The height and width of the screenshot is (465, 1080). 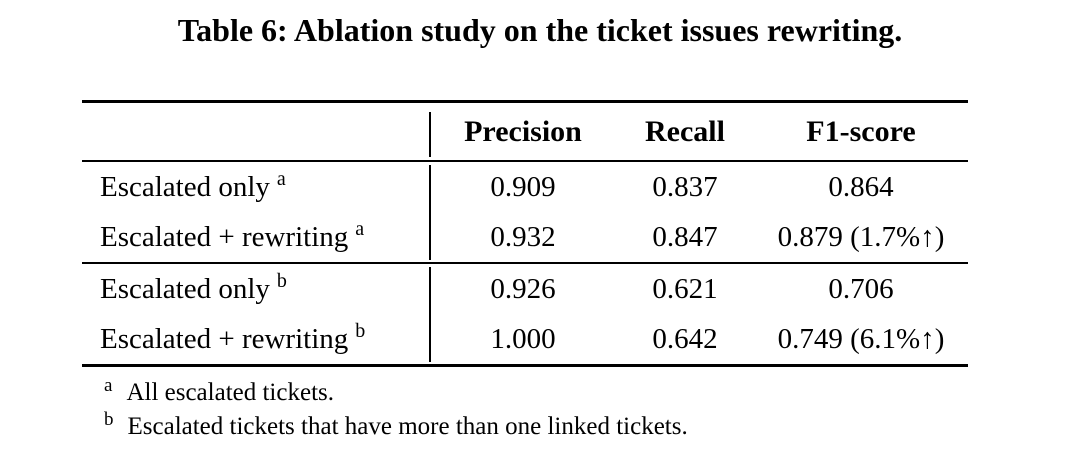 I want to click on cell-precision: 0.932, so click(x=523, y=238).